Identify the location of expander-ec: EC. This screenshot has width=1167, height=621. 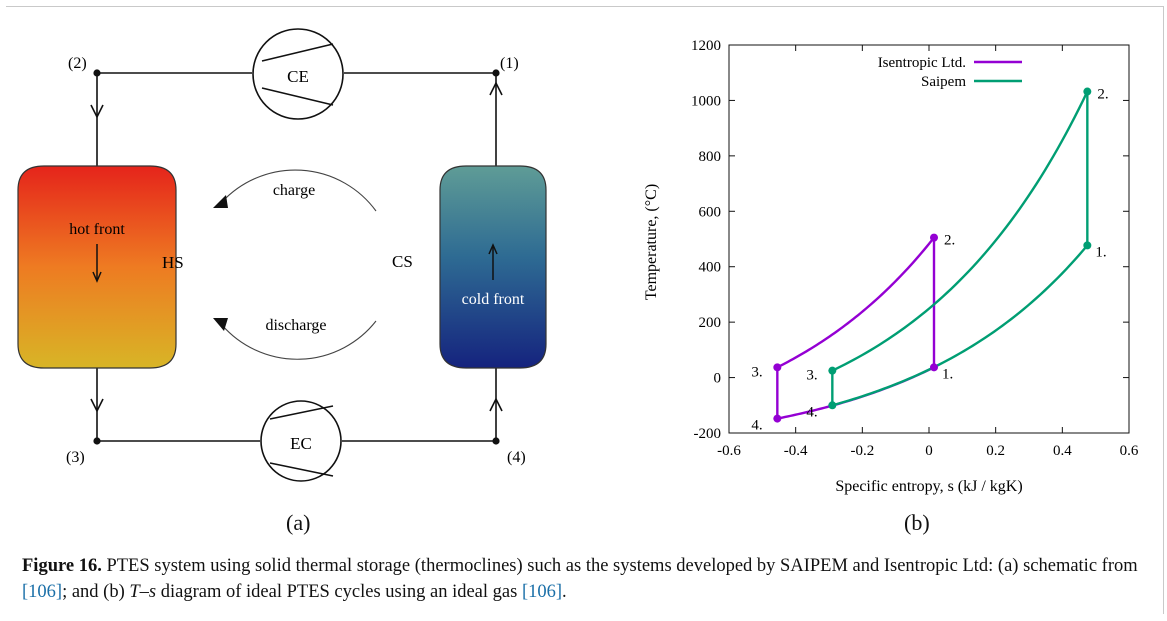
(301, 441).